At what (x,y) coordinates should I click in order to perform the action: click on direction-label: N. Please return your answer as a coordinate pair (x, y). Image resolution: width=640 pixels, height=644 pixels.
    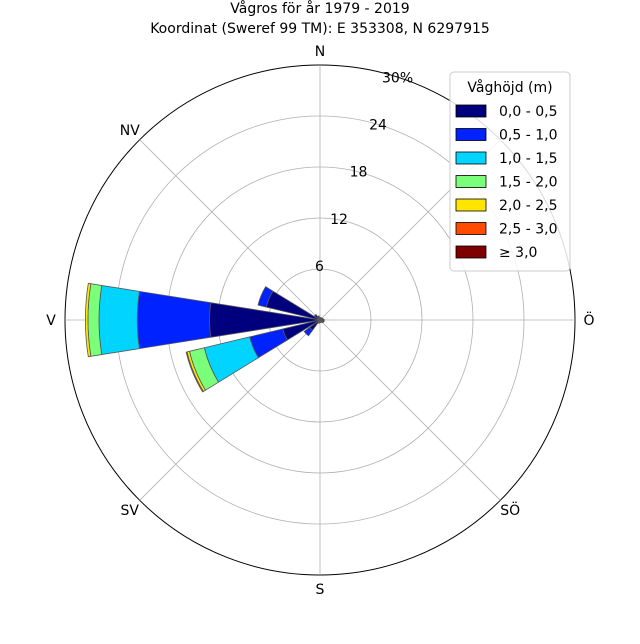
    Looking at the image, I should click on (320, 52).